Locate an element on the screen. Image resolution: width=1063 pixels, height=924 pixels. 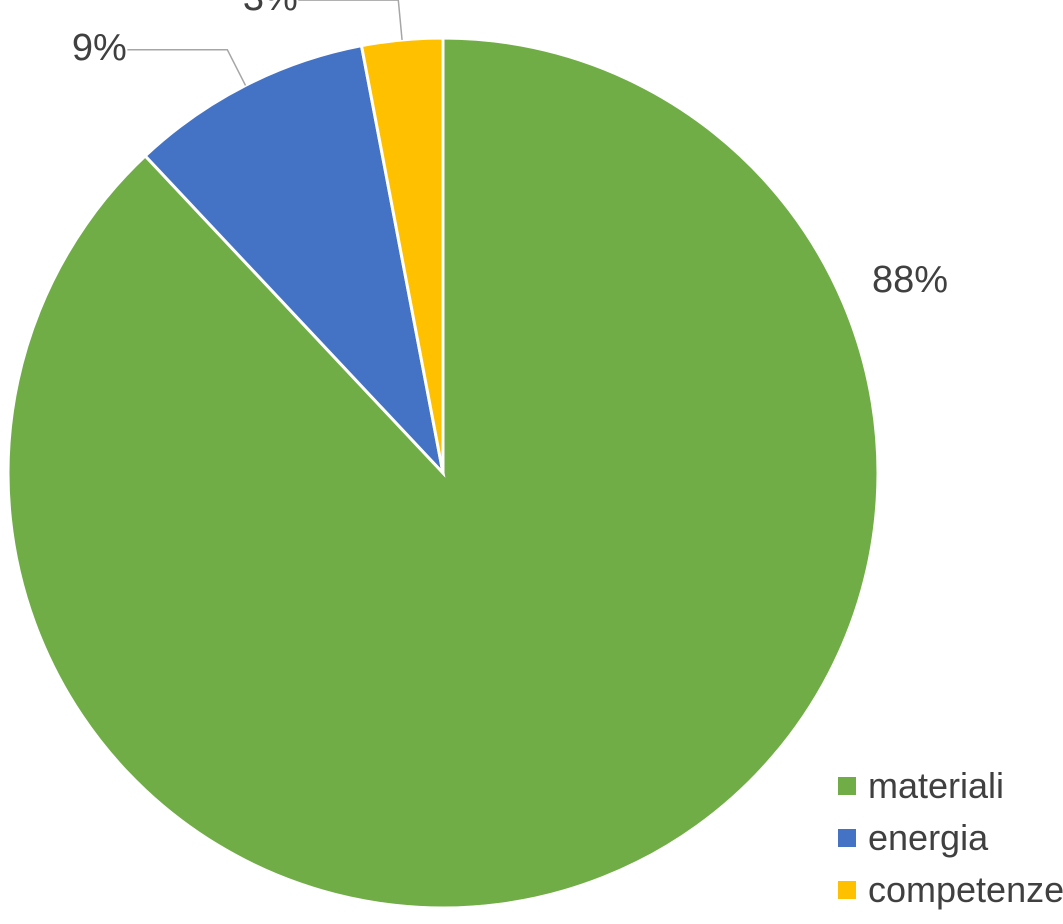
legend: materiali energia competenze is located at coordinates (950, 838).